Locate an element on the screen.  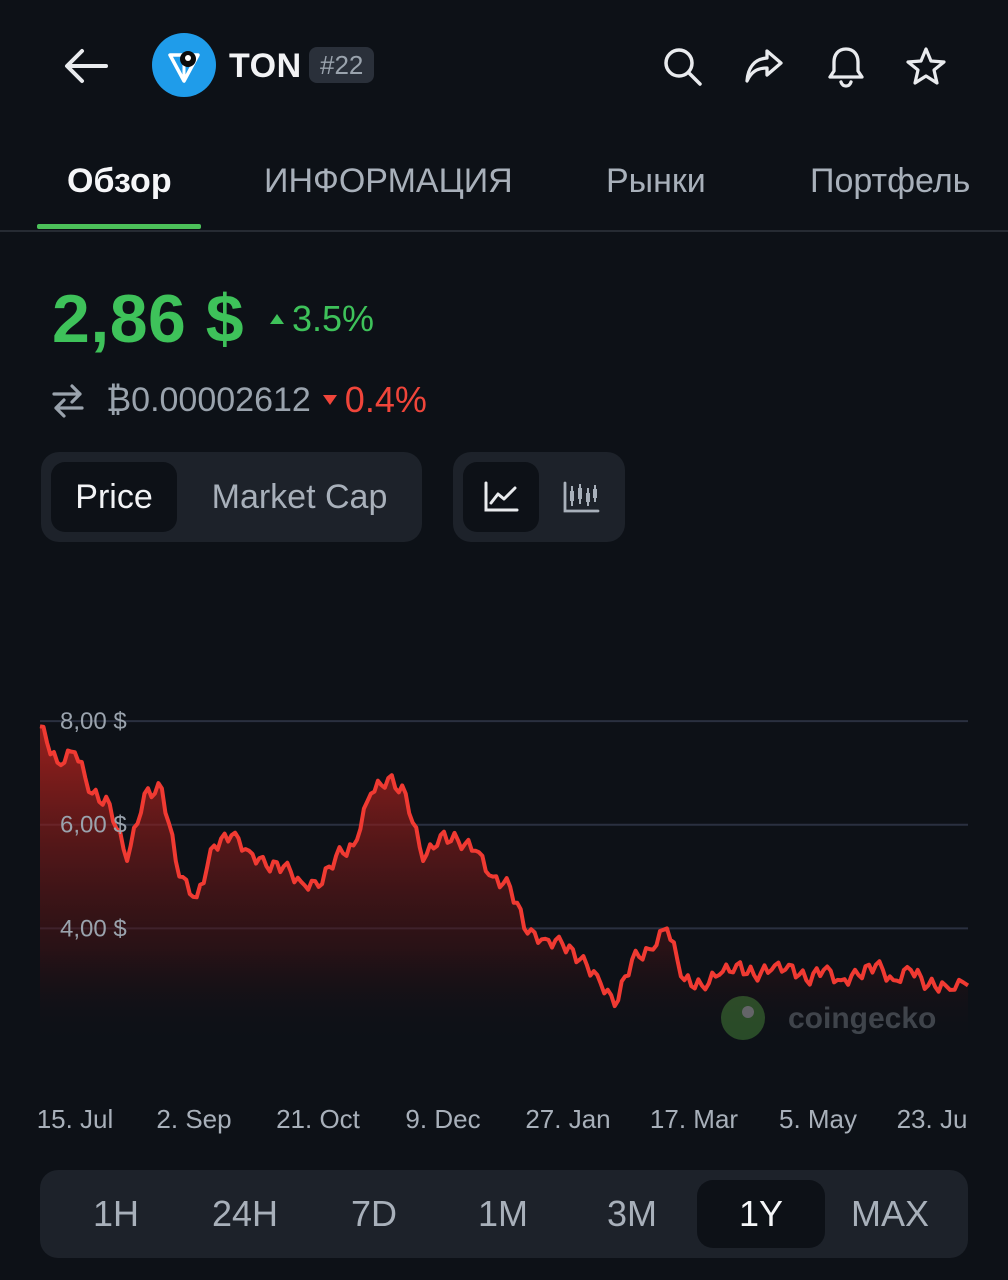
chart-type-toggle is located at coordinates (539, 497).